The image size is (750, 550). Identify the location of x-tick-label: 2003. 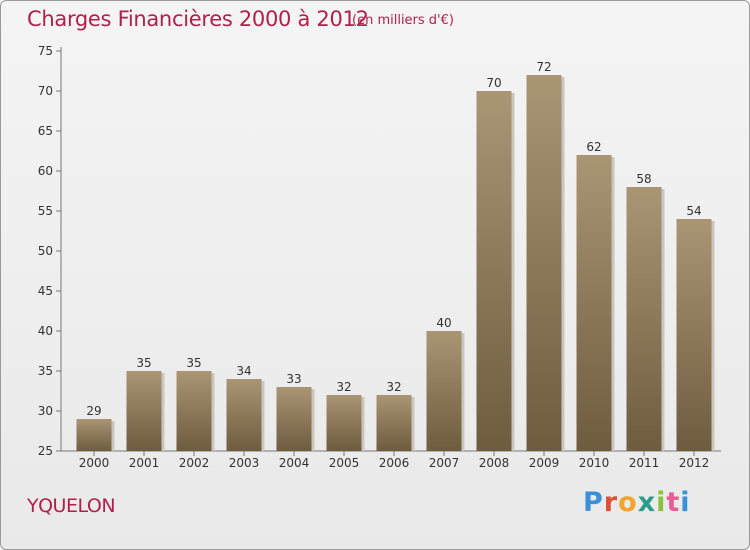
(244, 463).